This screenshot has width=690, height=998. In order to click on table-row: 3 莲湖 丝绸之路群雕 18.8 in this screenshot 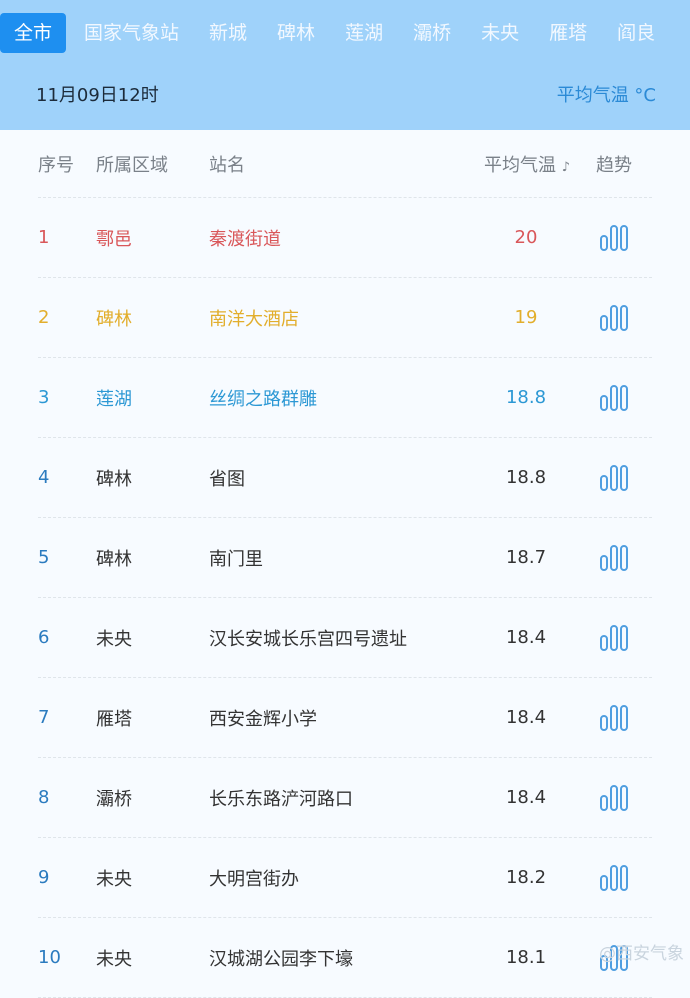, I will do `click(345, 398)`.